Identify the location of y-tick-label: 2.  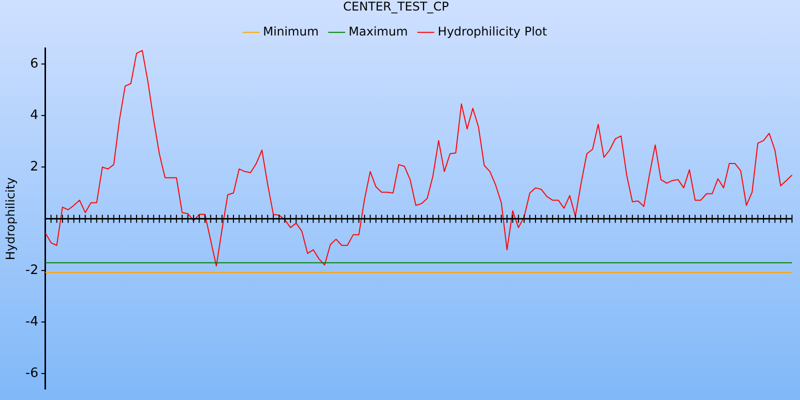
(34, 167).